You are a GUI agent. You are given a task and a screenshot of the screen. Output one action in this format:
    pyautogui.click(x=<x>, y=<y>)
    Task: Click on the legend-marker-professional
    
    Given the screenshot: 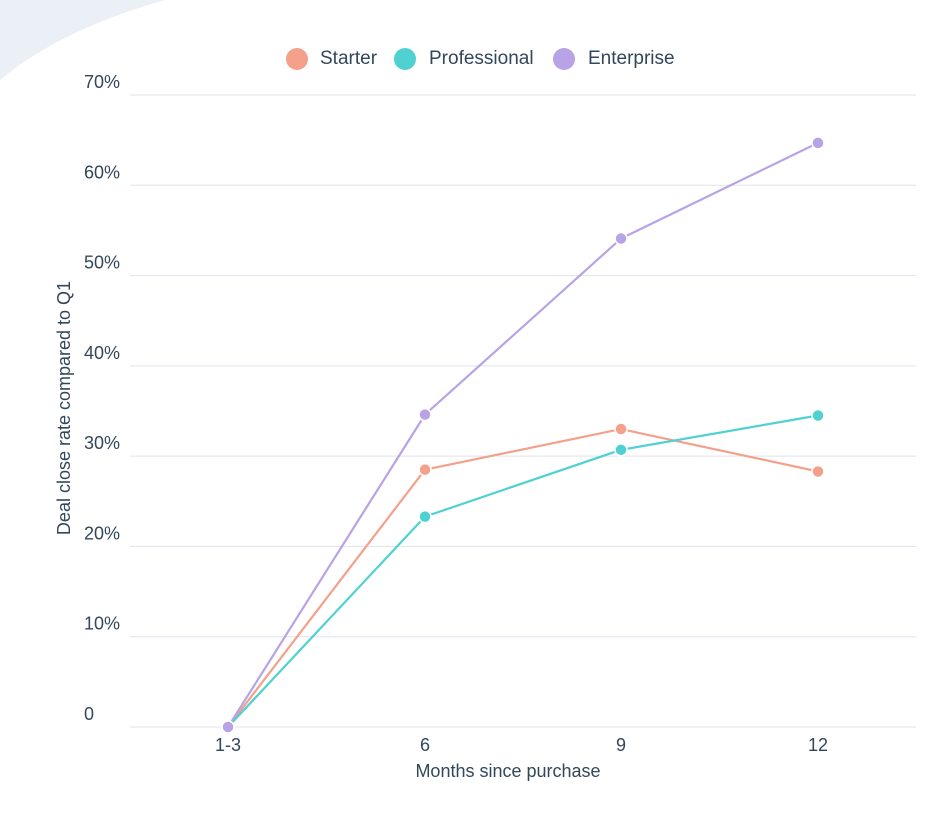 What is the action you would take?
    pyautogui.click(x=405, y=59)
    